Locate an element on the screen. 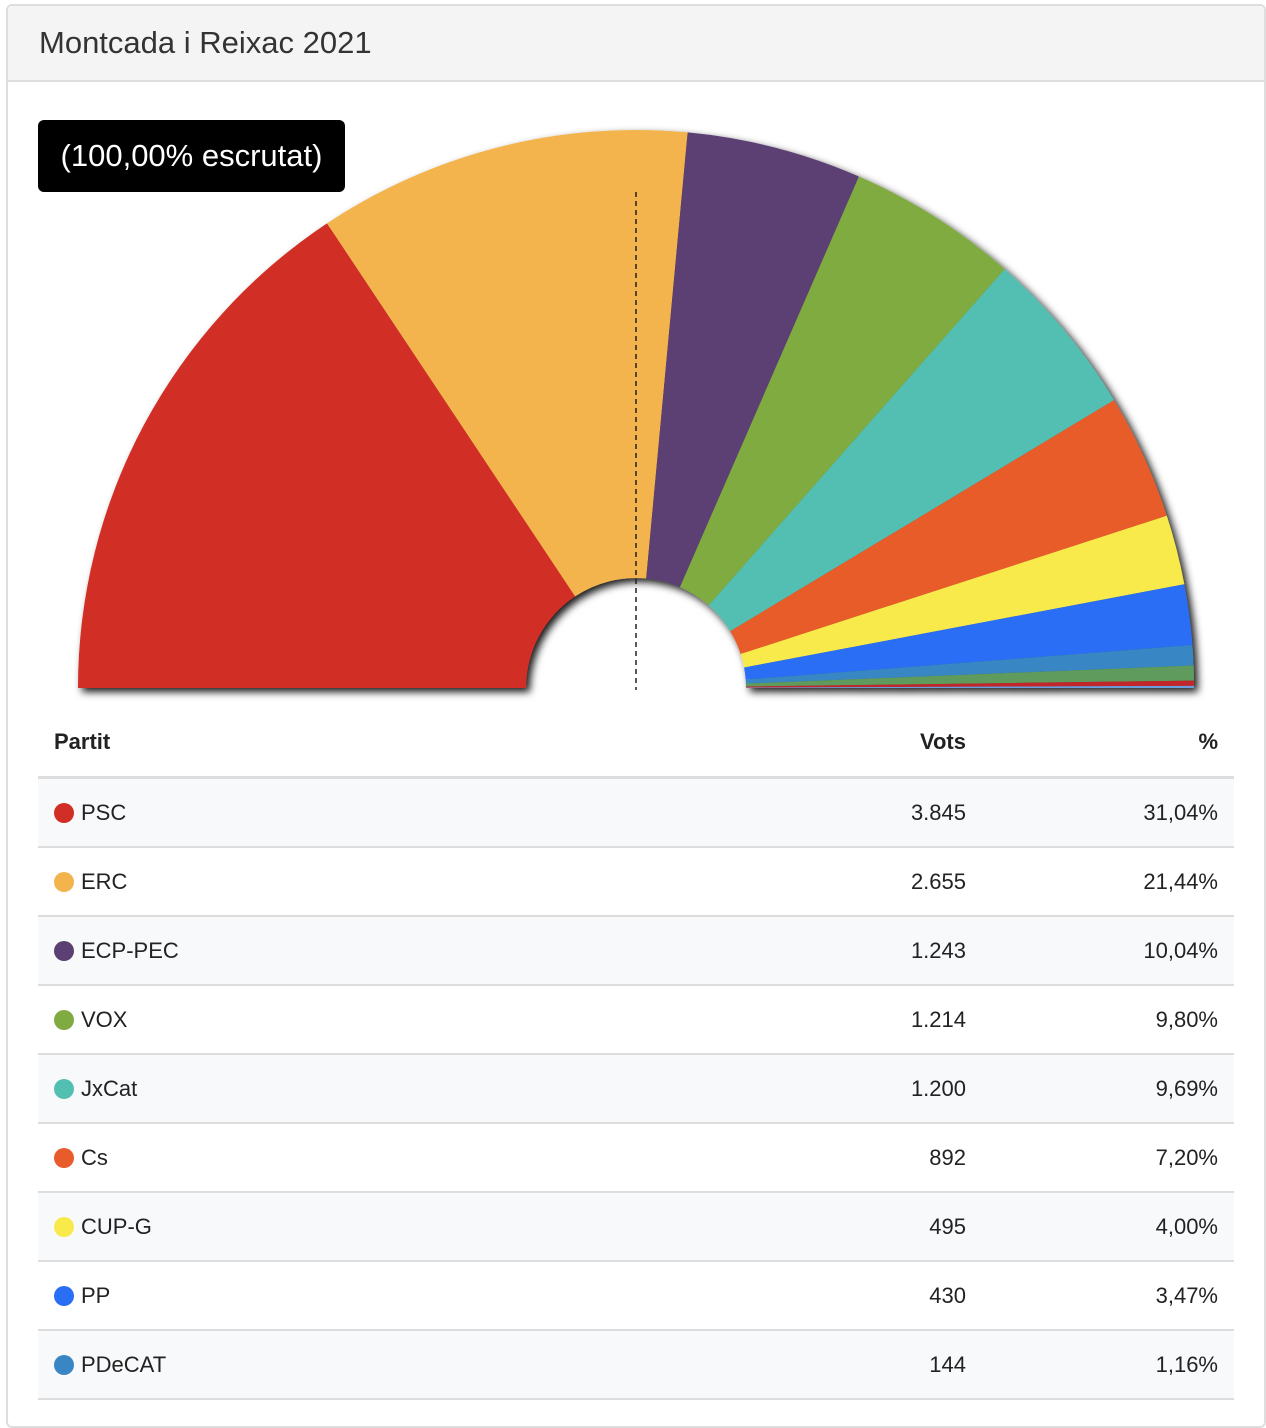 This screenshot has height=1428, width=1266. party-cell: PP is located at coordinates (344, 1296).